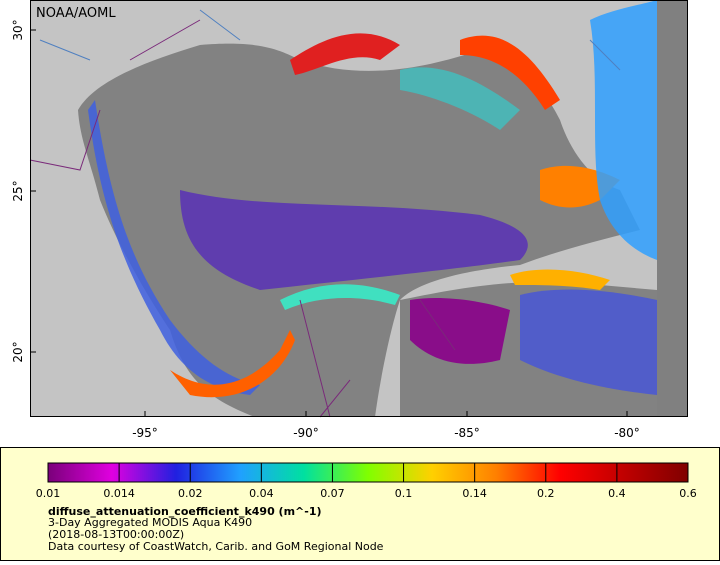 The image size is (720, 565). I want to click on no-data-strip, so click(672, 208).